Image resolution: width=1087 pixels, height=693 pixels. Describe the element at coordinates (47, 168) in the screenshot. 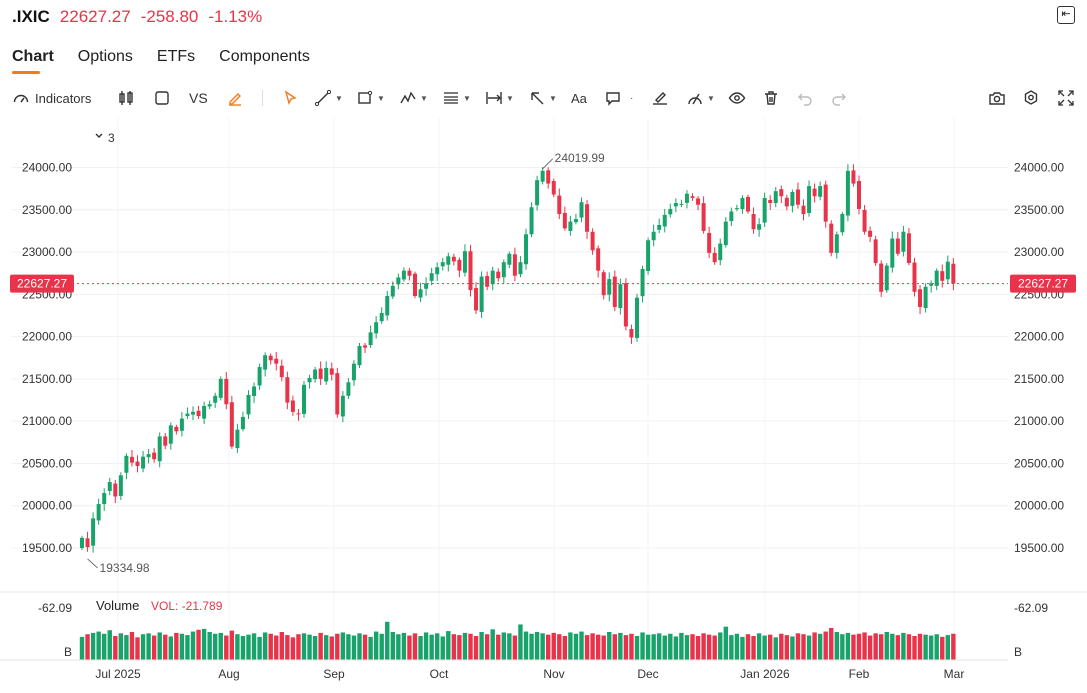

I see `y-tick-label: 24000.00` at that location.